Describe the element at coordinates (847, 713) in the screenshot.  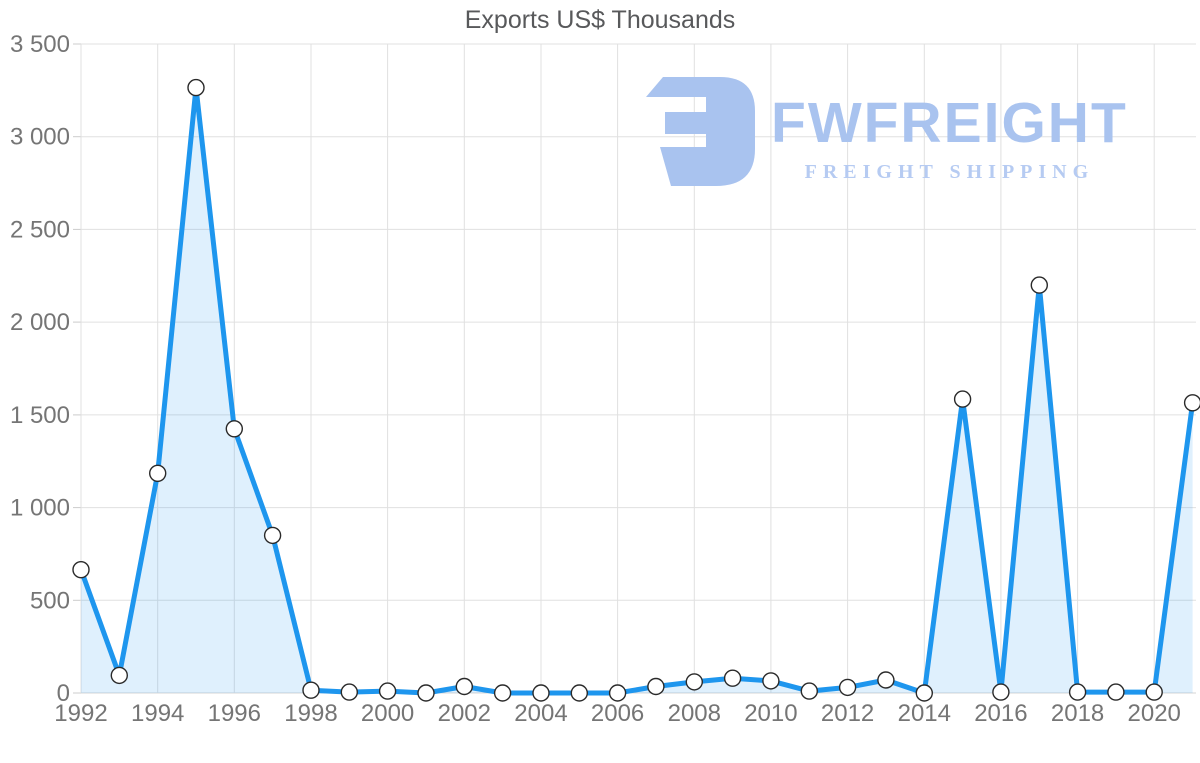
I see `x-tick-label: 2012` at that location.